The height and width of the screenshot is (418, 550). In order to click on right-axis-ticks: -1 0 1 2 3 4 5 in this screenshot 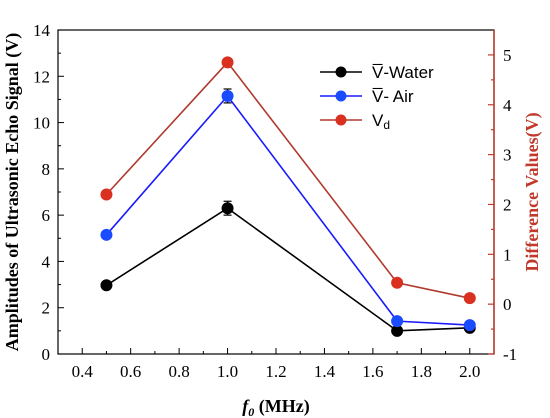, I will do `click(502, 205)`.